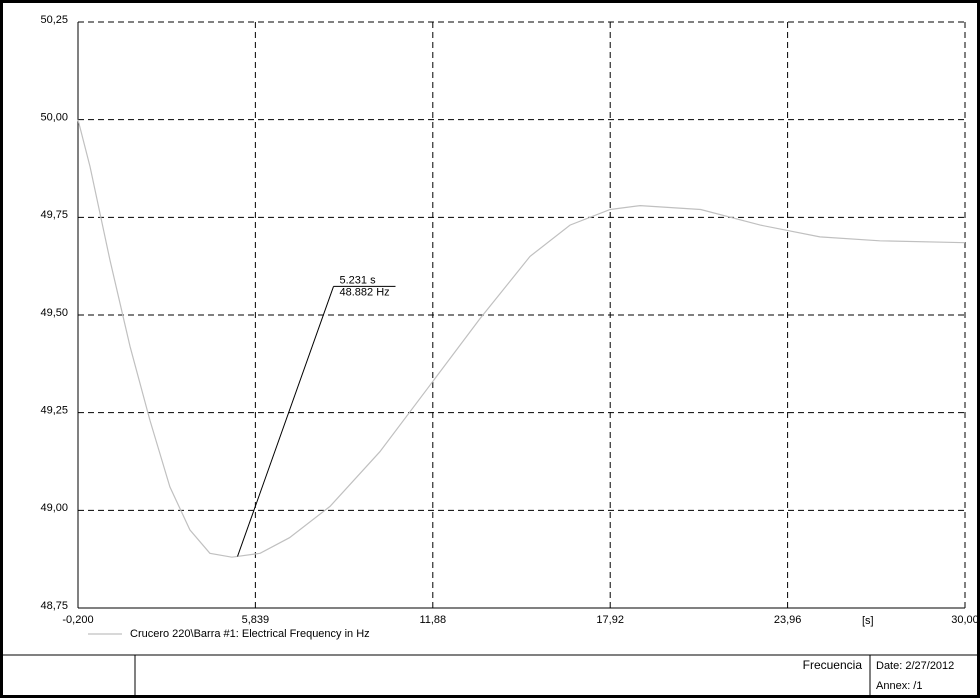 The image size is (980, 698). I want to click on annotation-label: 5.231 s, so click(358, 280).